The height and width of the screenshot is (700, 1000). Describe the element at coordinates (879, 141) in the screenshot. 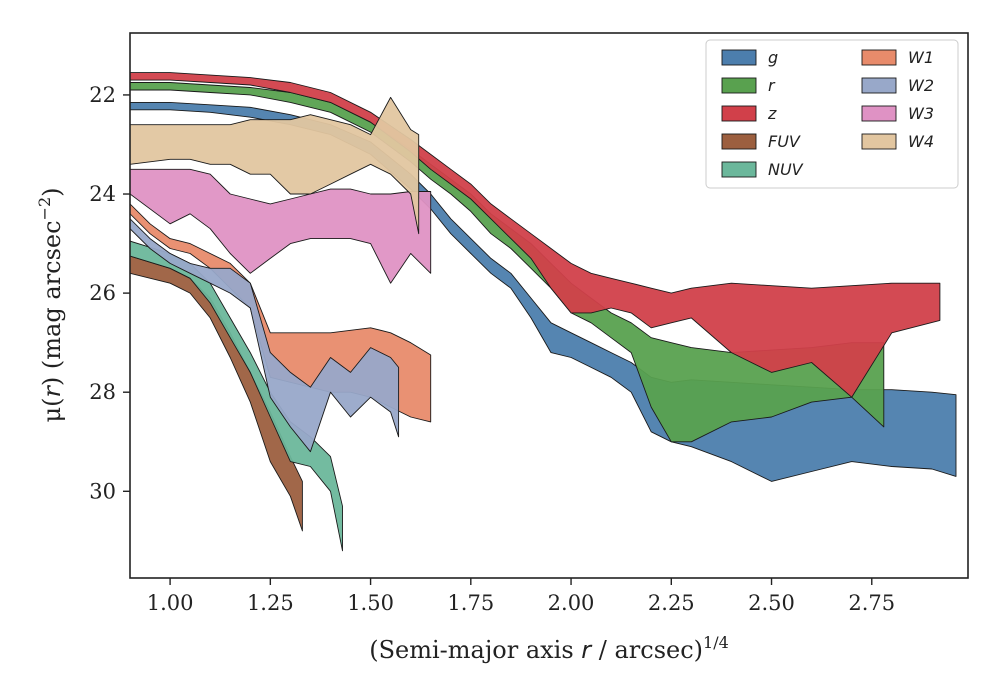

I see `legend-swatch-W4` at that location.